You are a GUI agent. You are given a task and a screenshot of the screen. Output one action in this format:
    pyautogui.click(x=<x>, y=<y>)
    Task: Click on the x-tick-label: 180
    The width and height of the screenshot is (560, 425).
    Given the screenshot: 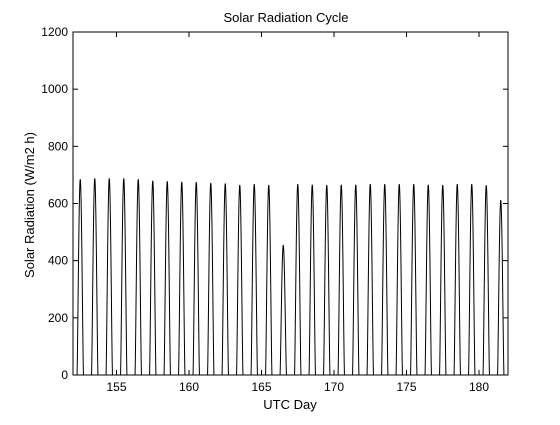 What is the action you would take?
    pyautogui.click(x=479, y=387)
    